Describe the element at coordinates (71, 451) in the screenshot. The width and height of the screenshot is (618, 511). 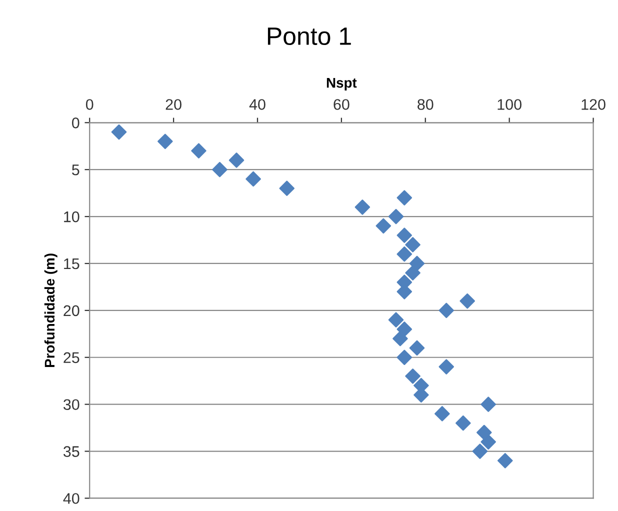
I see `y-tick-label: 35` at that location.